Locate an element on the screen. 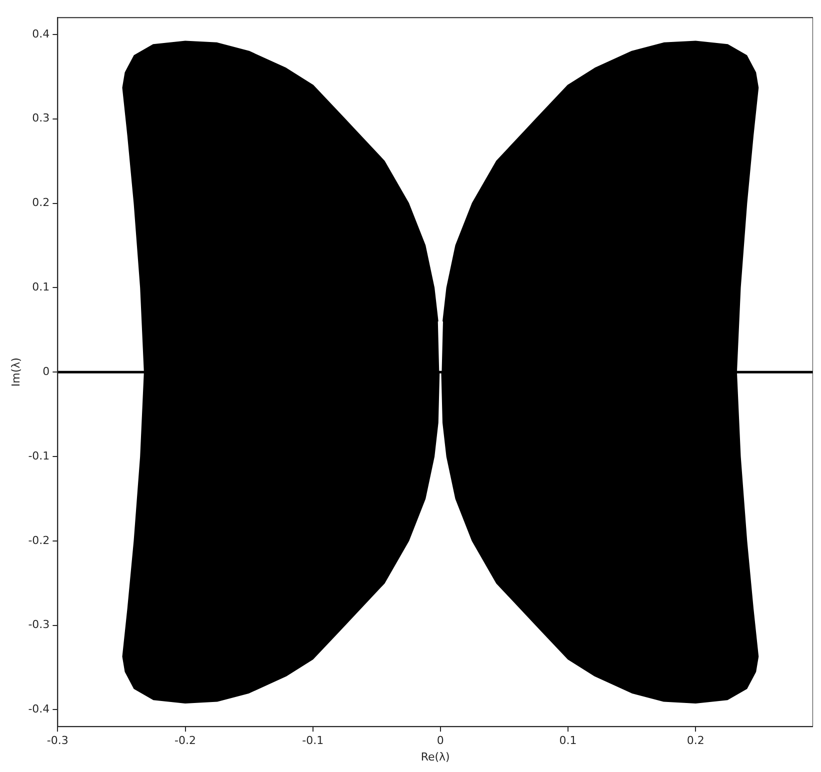 The height and width of the screenshot is (772, 821). x-tick-label: -0.3 is located at coordinates (57, 741).